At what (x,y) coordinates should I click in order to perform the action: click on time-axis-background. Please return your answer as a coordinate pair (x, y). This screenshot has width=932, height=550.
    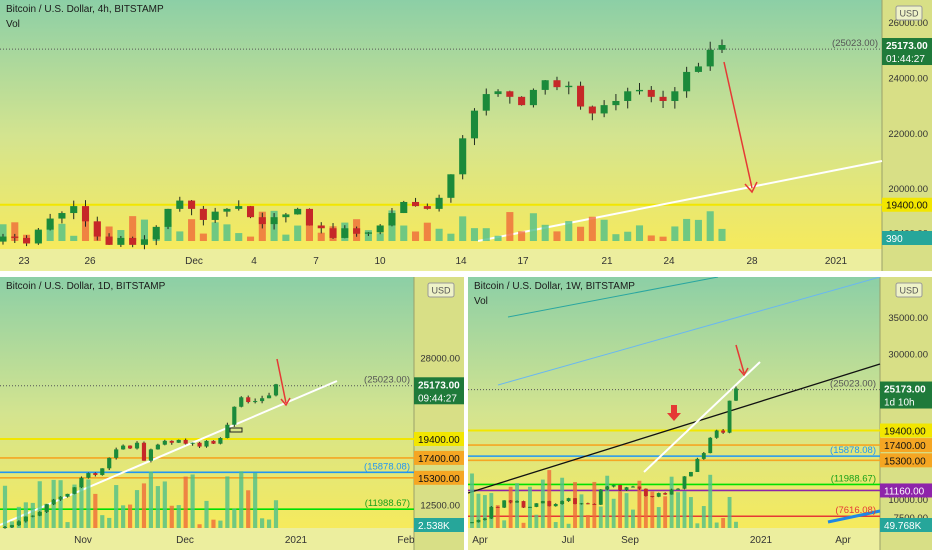
    Looking at the image, I should click on (674, 539).